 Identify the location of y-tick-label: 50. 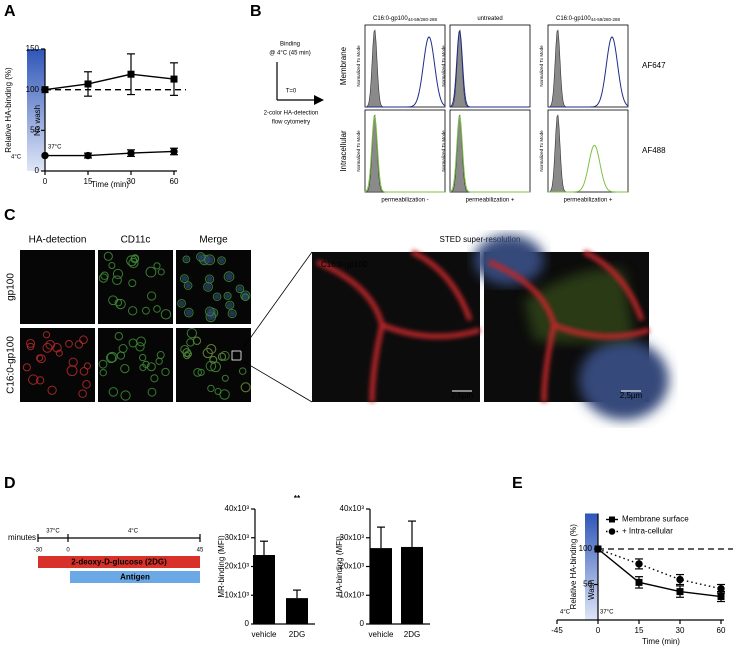
(34, 129).